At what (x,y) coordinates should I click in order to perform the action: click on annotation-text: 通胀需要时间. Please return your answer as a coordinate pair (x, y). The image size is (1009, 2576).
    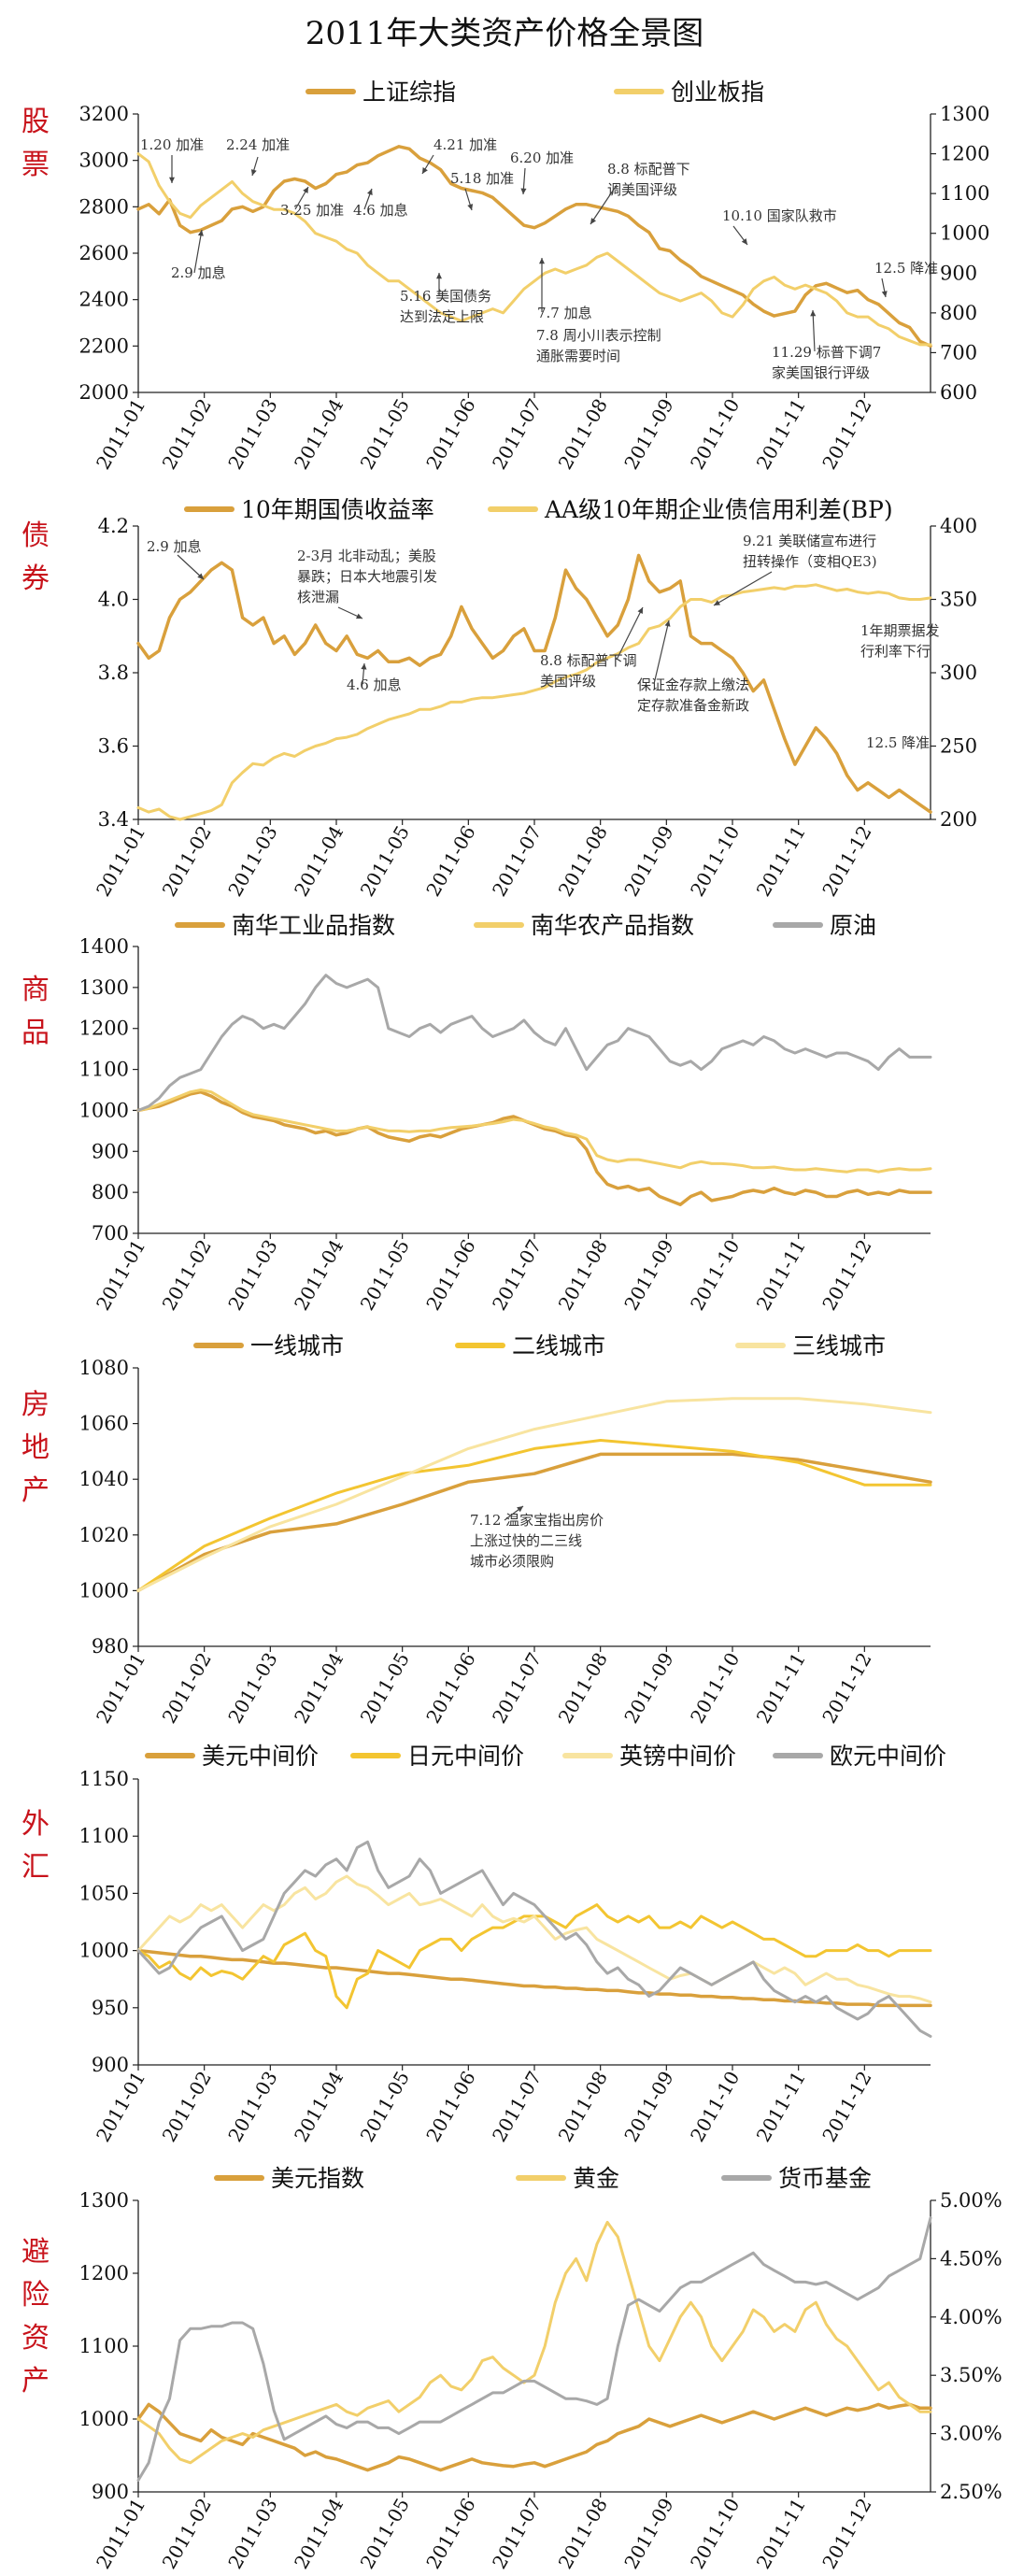
    Looking at the image, I should click on (578, 356).